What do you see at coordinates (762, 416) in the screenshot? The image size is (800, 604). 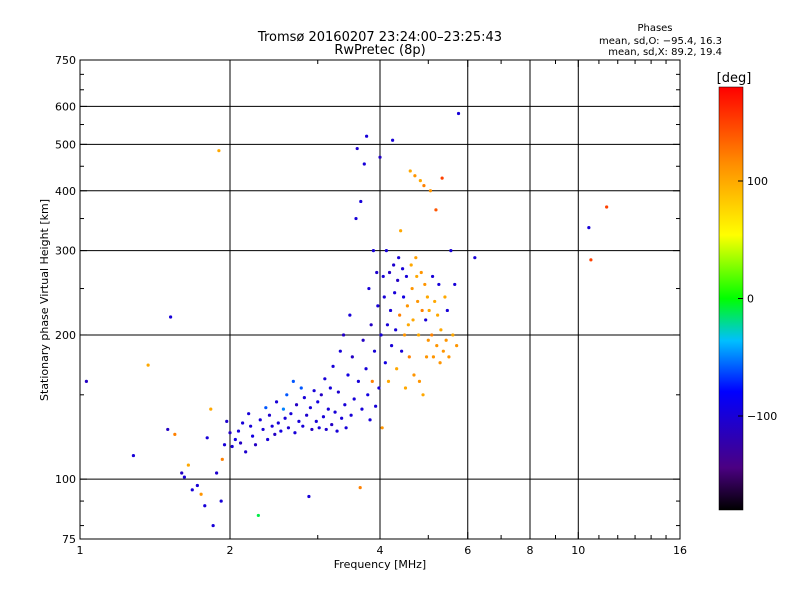 I see `colorbar-tick-label: −100` at bounding box center [762, 416].